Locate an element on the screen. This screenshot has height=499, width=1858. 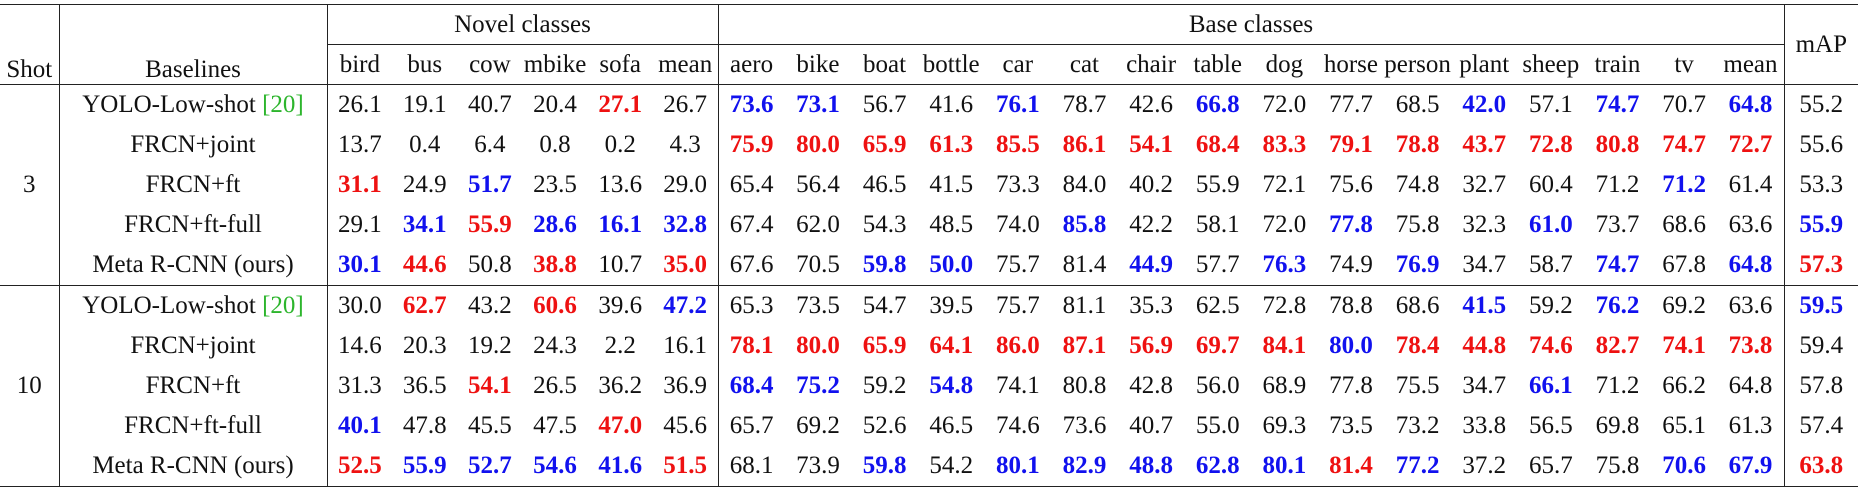
value-cell: 75.9 is located at coordinates (751, 145).